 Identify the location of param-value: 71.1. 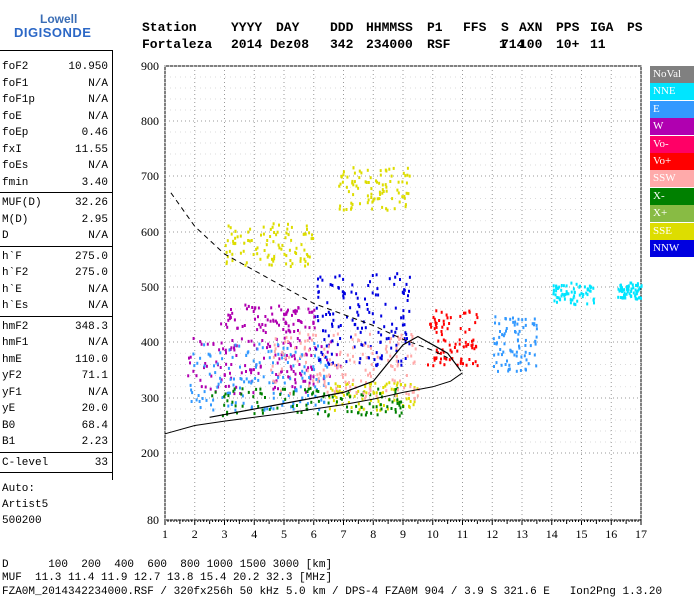
(94, 376).